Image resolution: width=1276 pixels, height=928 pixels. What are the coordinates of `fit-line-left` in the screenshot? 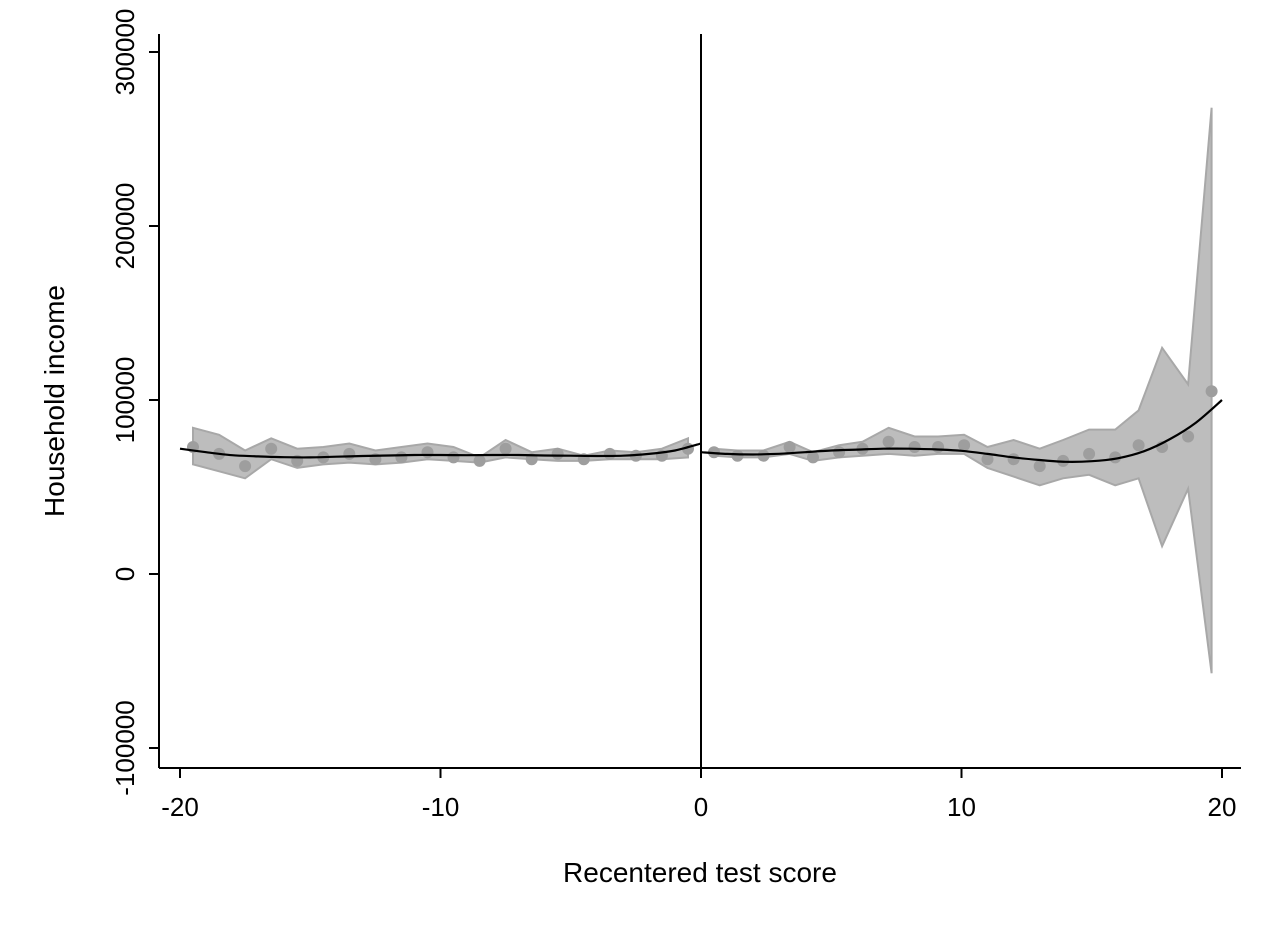 It's located at (440, 450).